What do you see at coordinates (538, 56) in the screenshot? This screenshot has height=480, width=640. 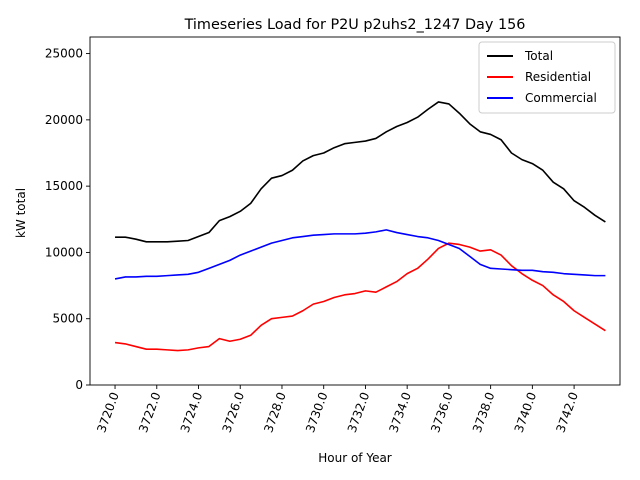 I see `legend-label-total: Total` at bounding box center [538, 56].